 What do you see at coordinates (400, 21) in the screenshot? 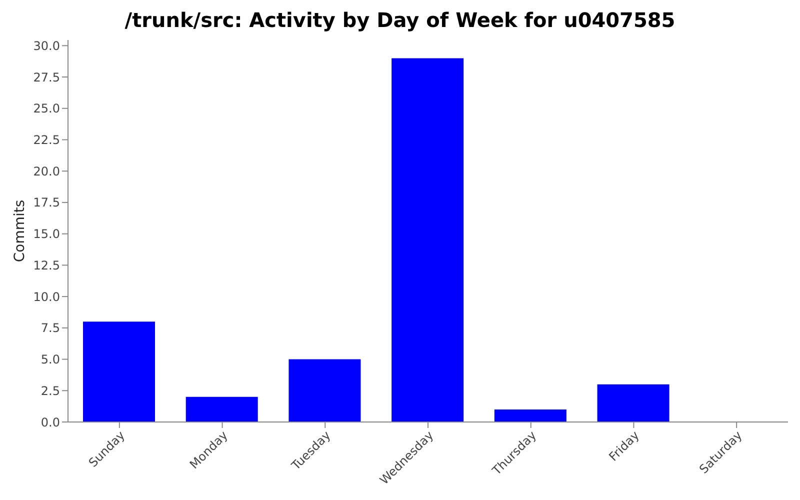
I see `chart-title: /trunk/src: Activity by Day of Week for u0407585` at bounding box center [400, 21].